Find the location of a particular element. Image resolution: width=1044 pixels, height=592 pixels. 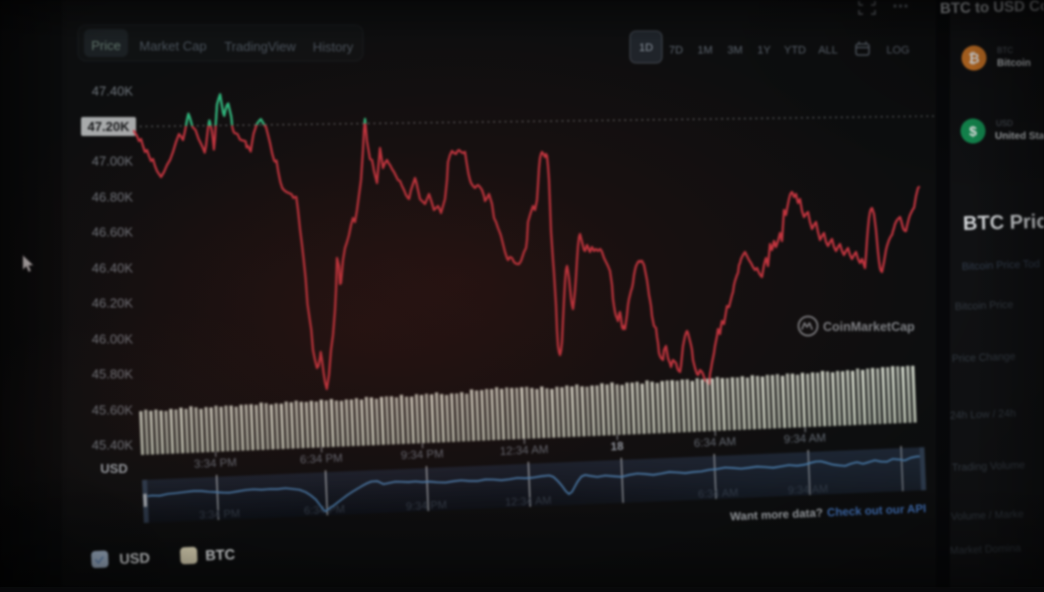

svg-text: Bitcoin is located at coordinates (1014, 63).